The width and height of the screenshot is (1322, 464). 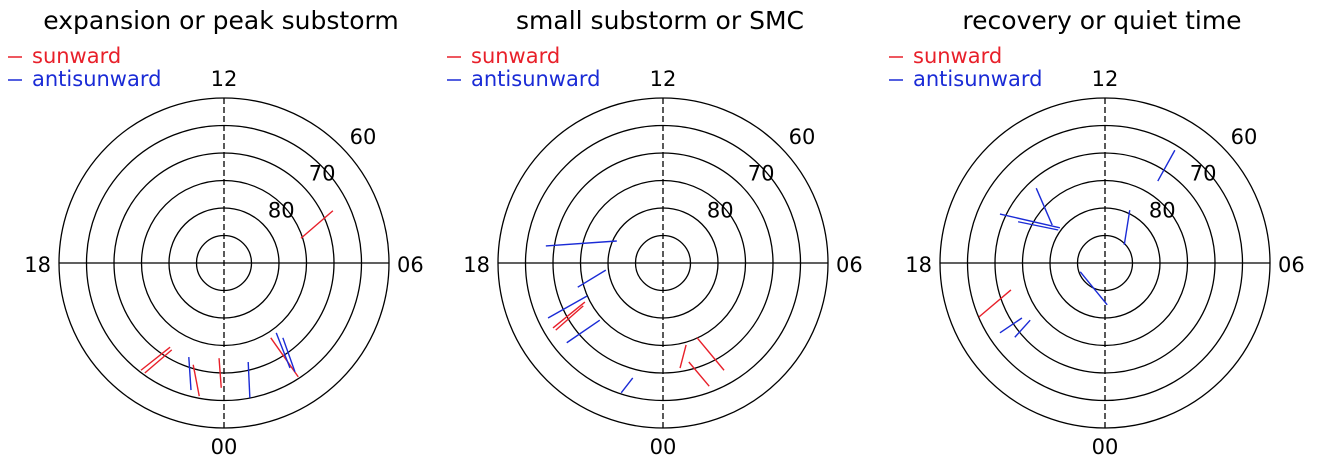 What do you see at coordinates (1101, 20) in the screenshot?
I see `panel-title: recovery or quiet time` at bounding box center [1101, 20].